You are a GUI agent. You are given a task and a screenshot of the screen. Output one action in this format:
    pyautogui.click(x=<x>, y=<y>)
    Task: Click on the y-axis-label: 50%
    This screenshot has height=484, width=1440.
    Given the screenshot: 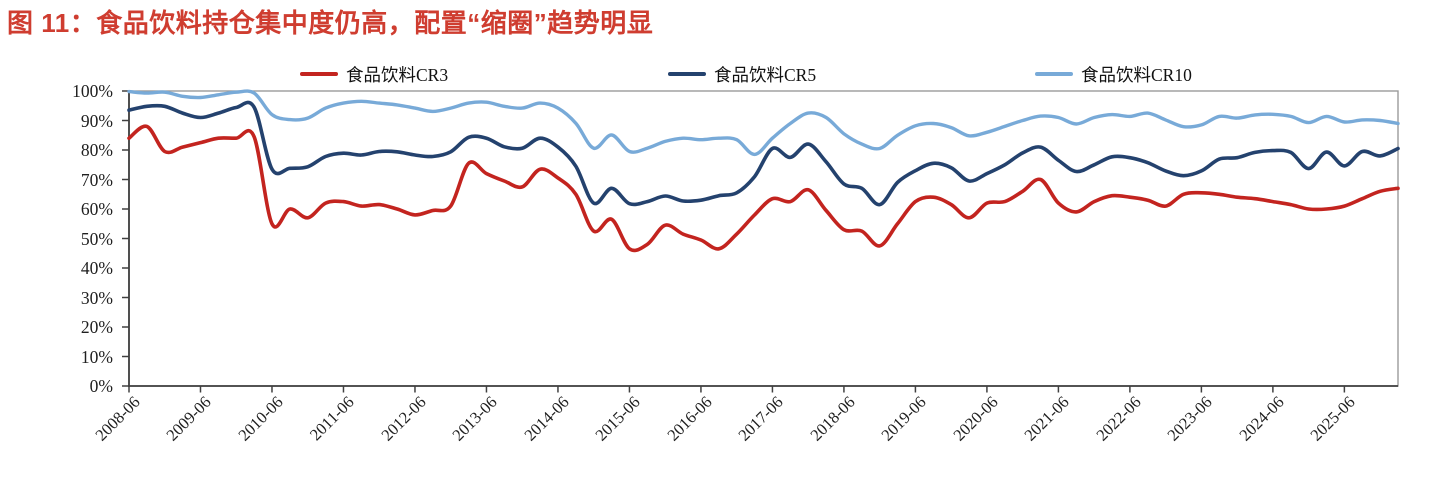 What is the action you would take?
    pyautogui.click(x=96, y=238)
    